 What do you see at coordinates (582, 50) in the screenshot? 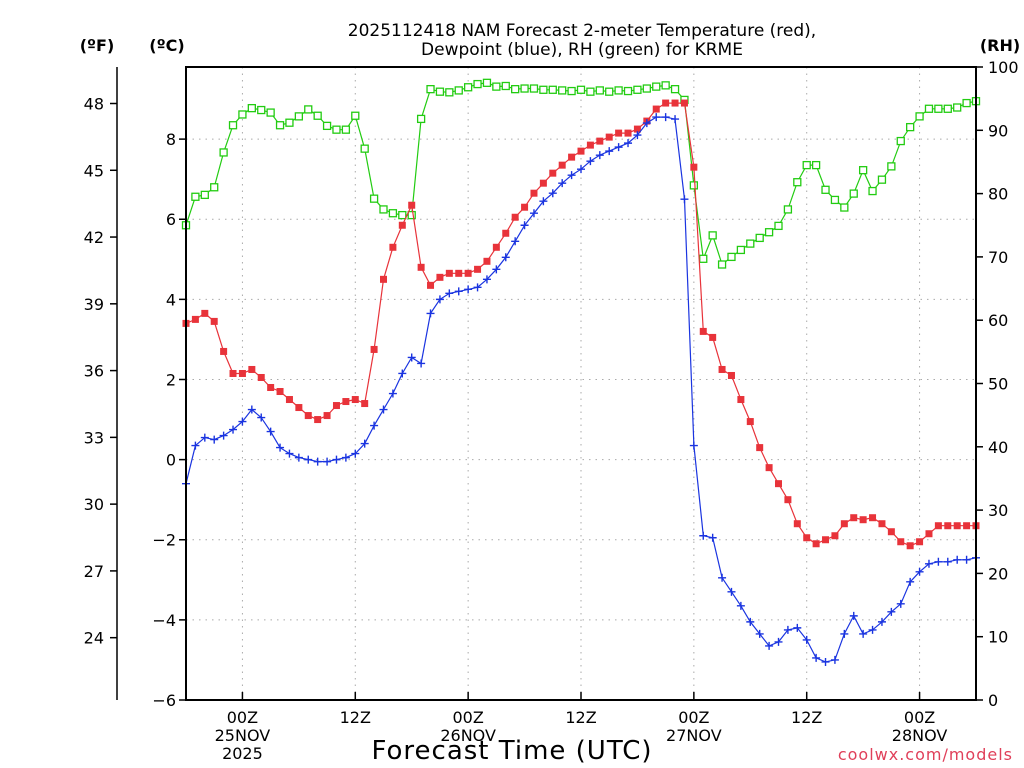
I see `chart-title-line-2: Dewpoint (blue), RH (green) for KRME` at bounding box center [582, 50].